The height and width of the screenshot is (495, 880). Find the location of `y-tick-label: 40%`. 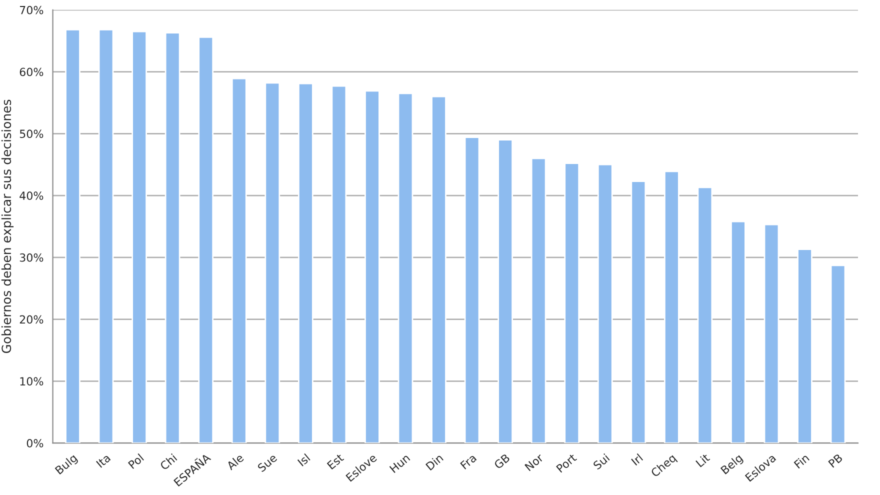

y-tick-label: 40% is located at coordinates (32, 196).